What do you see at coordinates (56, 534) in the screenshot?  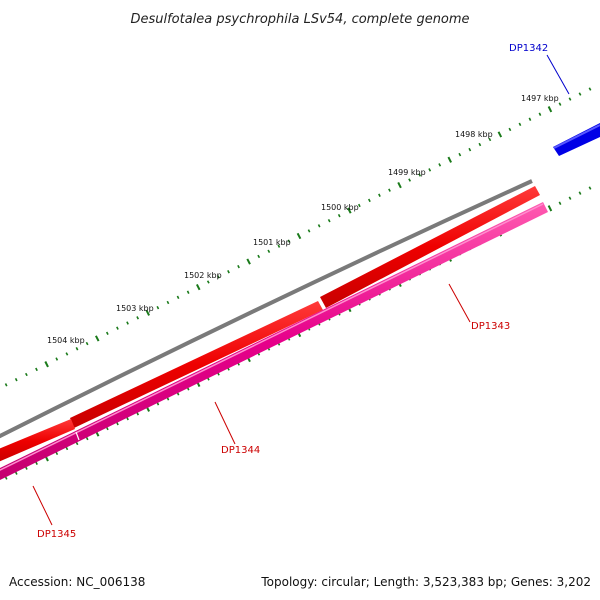 I see `gene-label-dp1345: DP1345` at bounding box center [56, 534].